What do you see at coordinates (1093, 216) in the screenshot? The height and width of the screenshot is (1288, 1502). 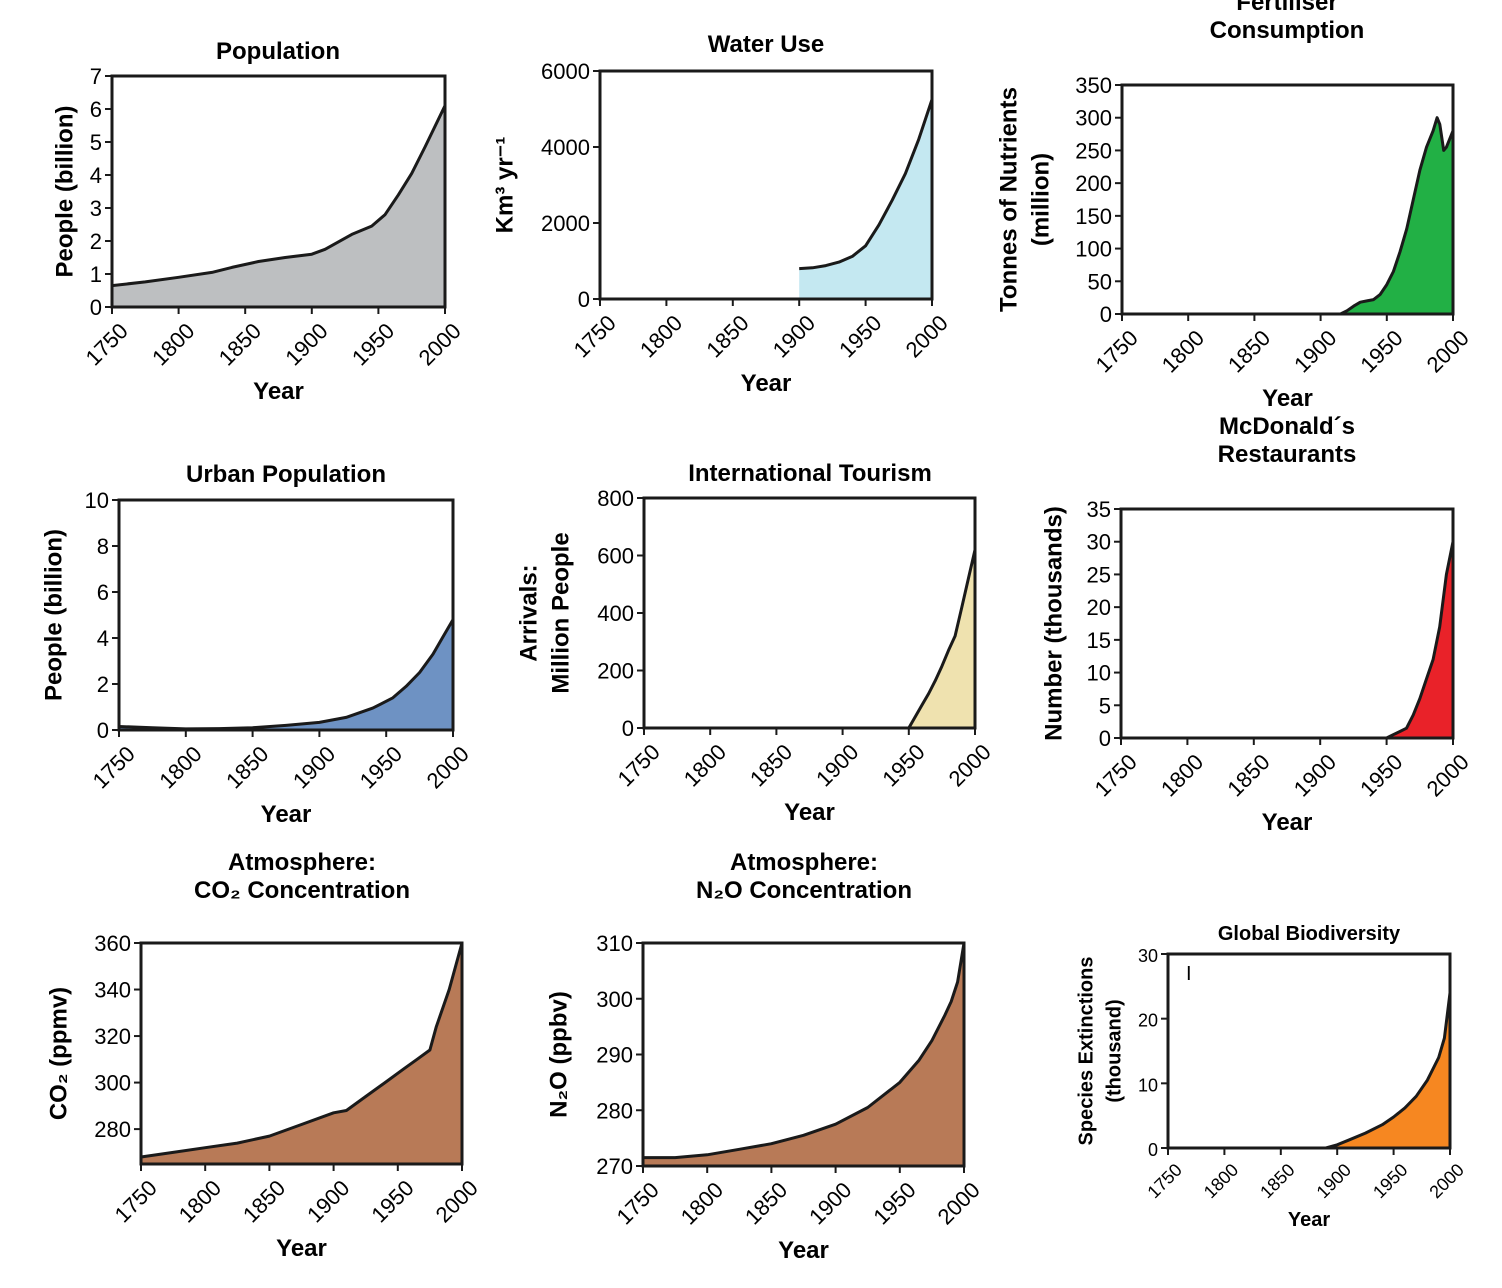 I see `y-tick-label: 150` at bounding box center [1093, 216].